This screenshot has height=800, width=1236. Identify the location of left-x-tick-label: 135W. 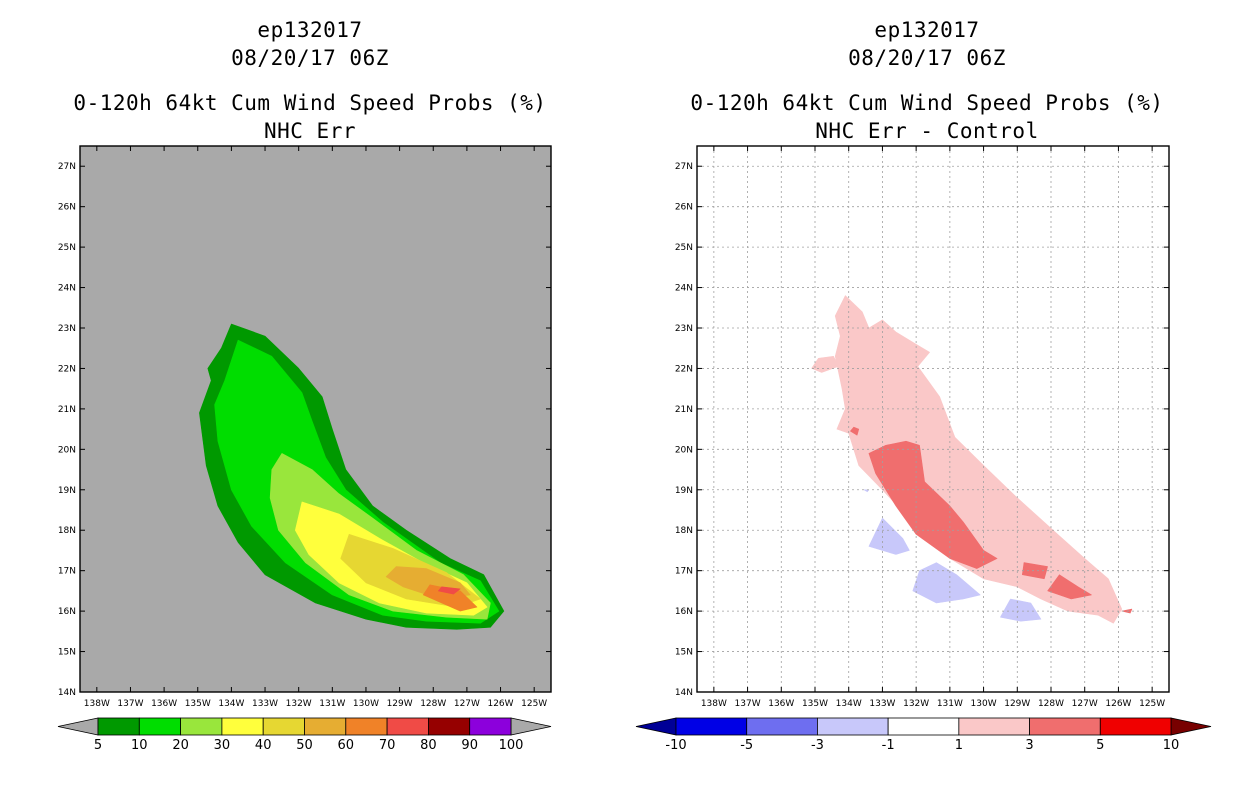
(198, 704).